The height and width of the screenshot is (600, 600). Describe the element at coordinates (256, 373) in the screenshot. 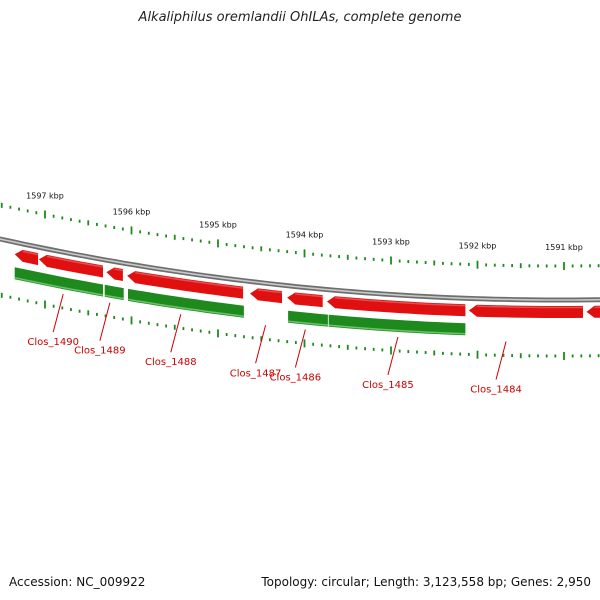

I see `gene-label: Clos_1487` at that location.